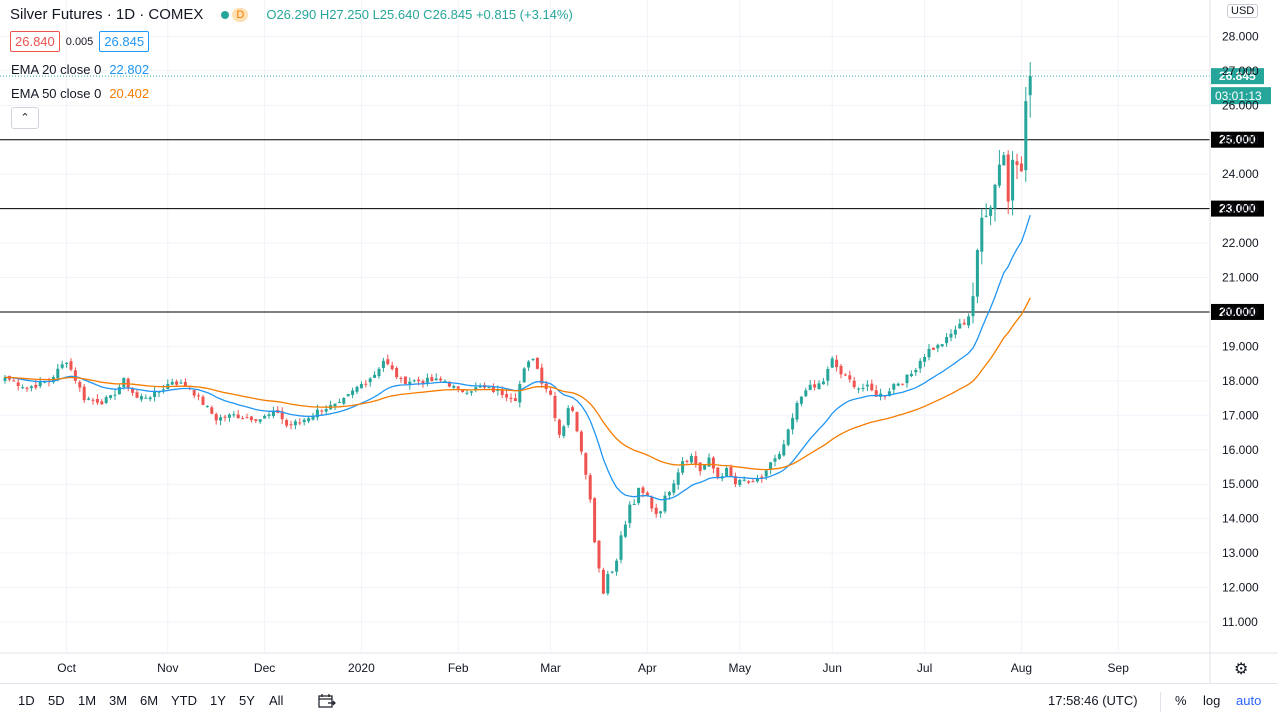 The image size is (1278, 720). Describe the element at coordinates (35, 41) in the screenshot. I see `bid-price: 26.840` at that location.